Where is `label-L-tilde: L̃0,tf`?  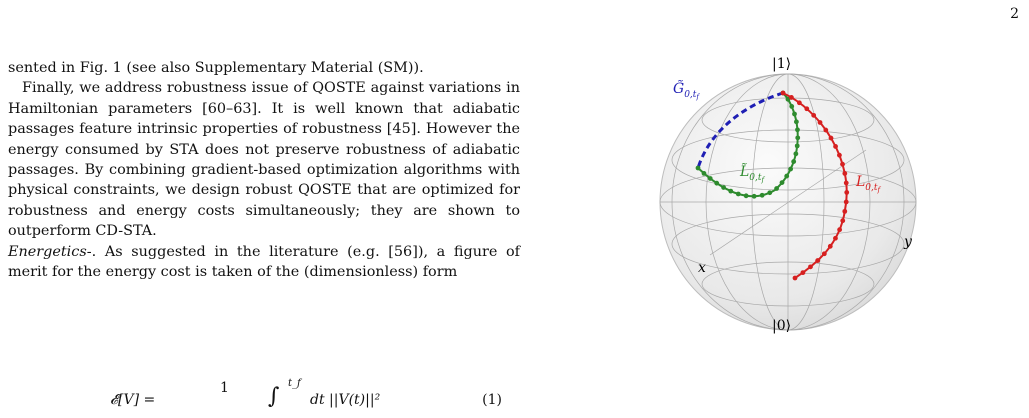
label-L-tilde: L̃0,tf is located at coordinates (752, 173).